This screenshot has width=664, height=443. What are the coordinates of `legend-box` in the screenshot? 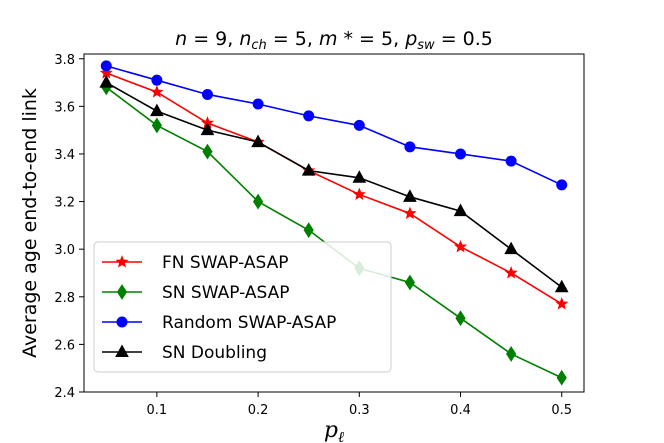 It's located at (242, 307).